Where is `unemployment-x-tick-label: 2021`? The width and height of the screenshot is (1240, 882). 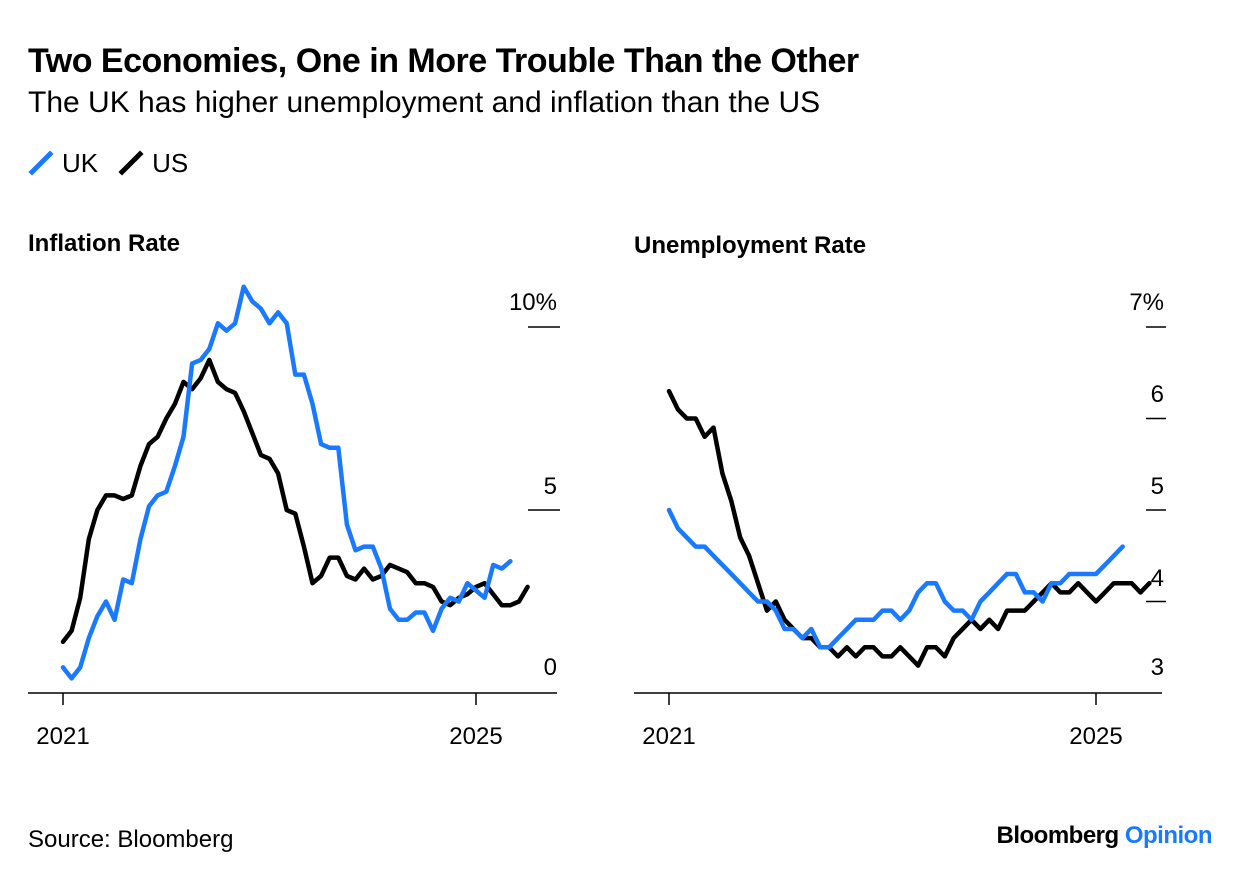
unemployment-x-tick-label: 2021 is located at coordinates (668, 736).